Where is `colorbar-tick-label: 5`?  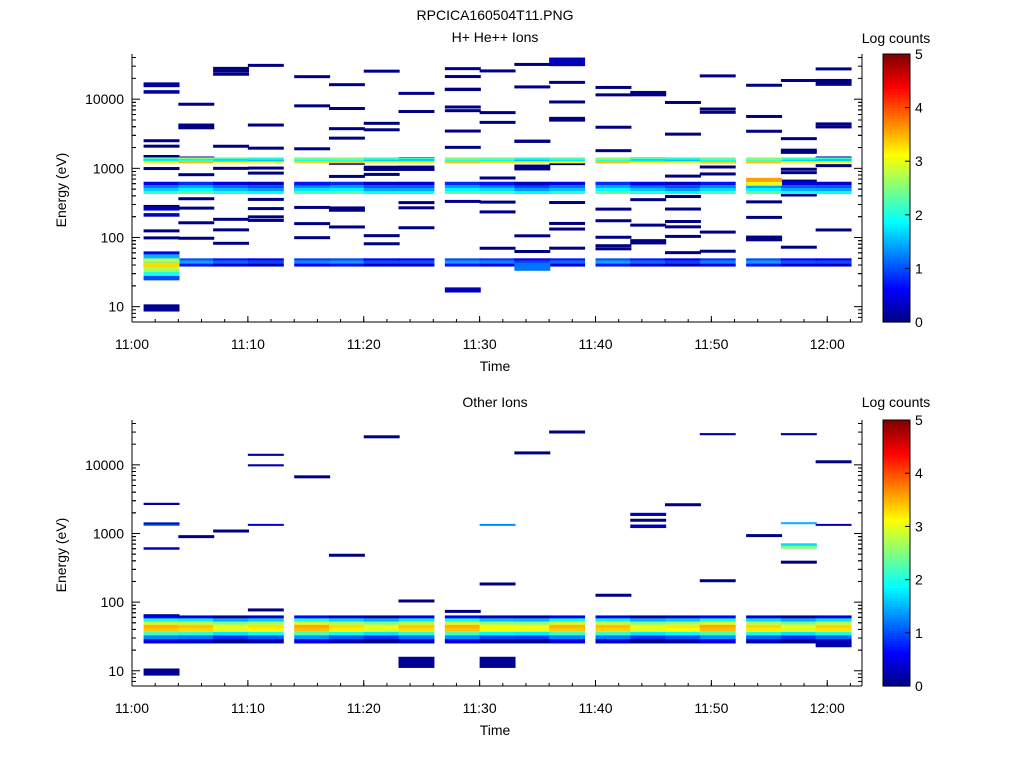
colorbar-tick-label: 5 is located at coordinates (919, 420).